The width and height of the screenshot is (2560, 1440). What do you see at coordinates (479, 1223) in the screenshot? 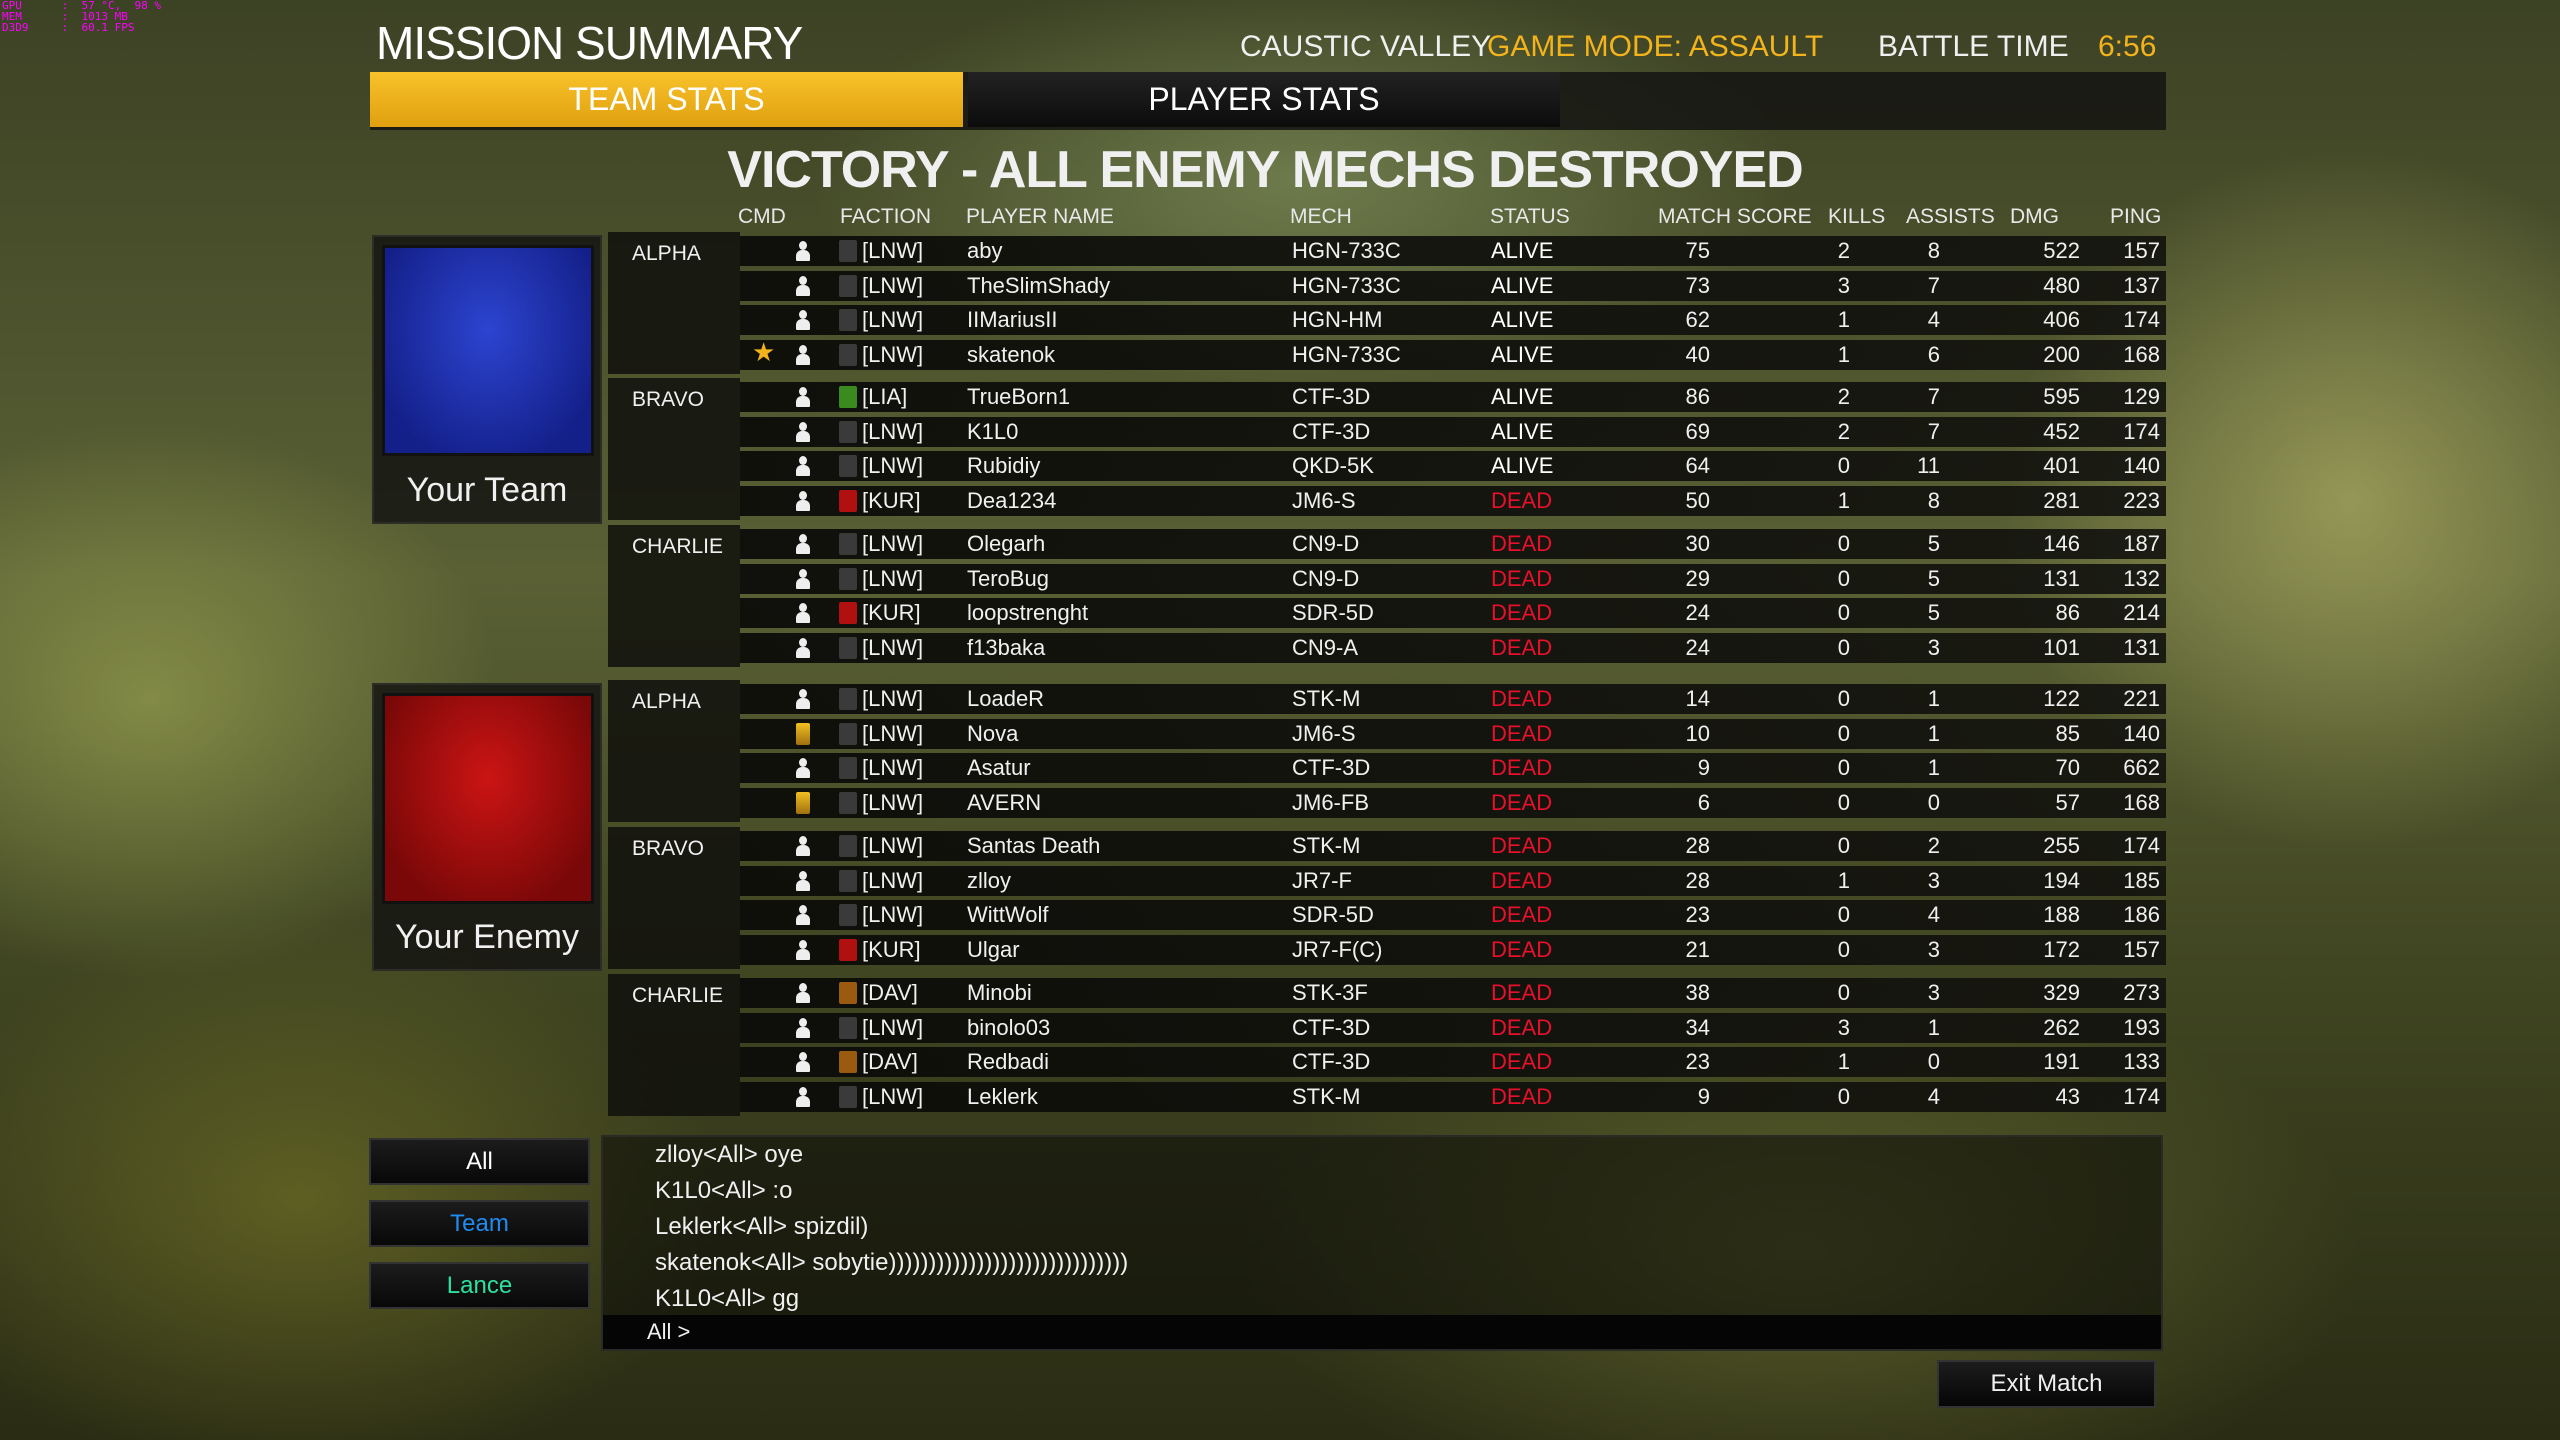
I see `chat-channel-team: Team` at bounding box center [479, 1223].